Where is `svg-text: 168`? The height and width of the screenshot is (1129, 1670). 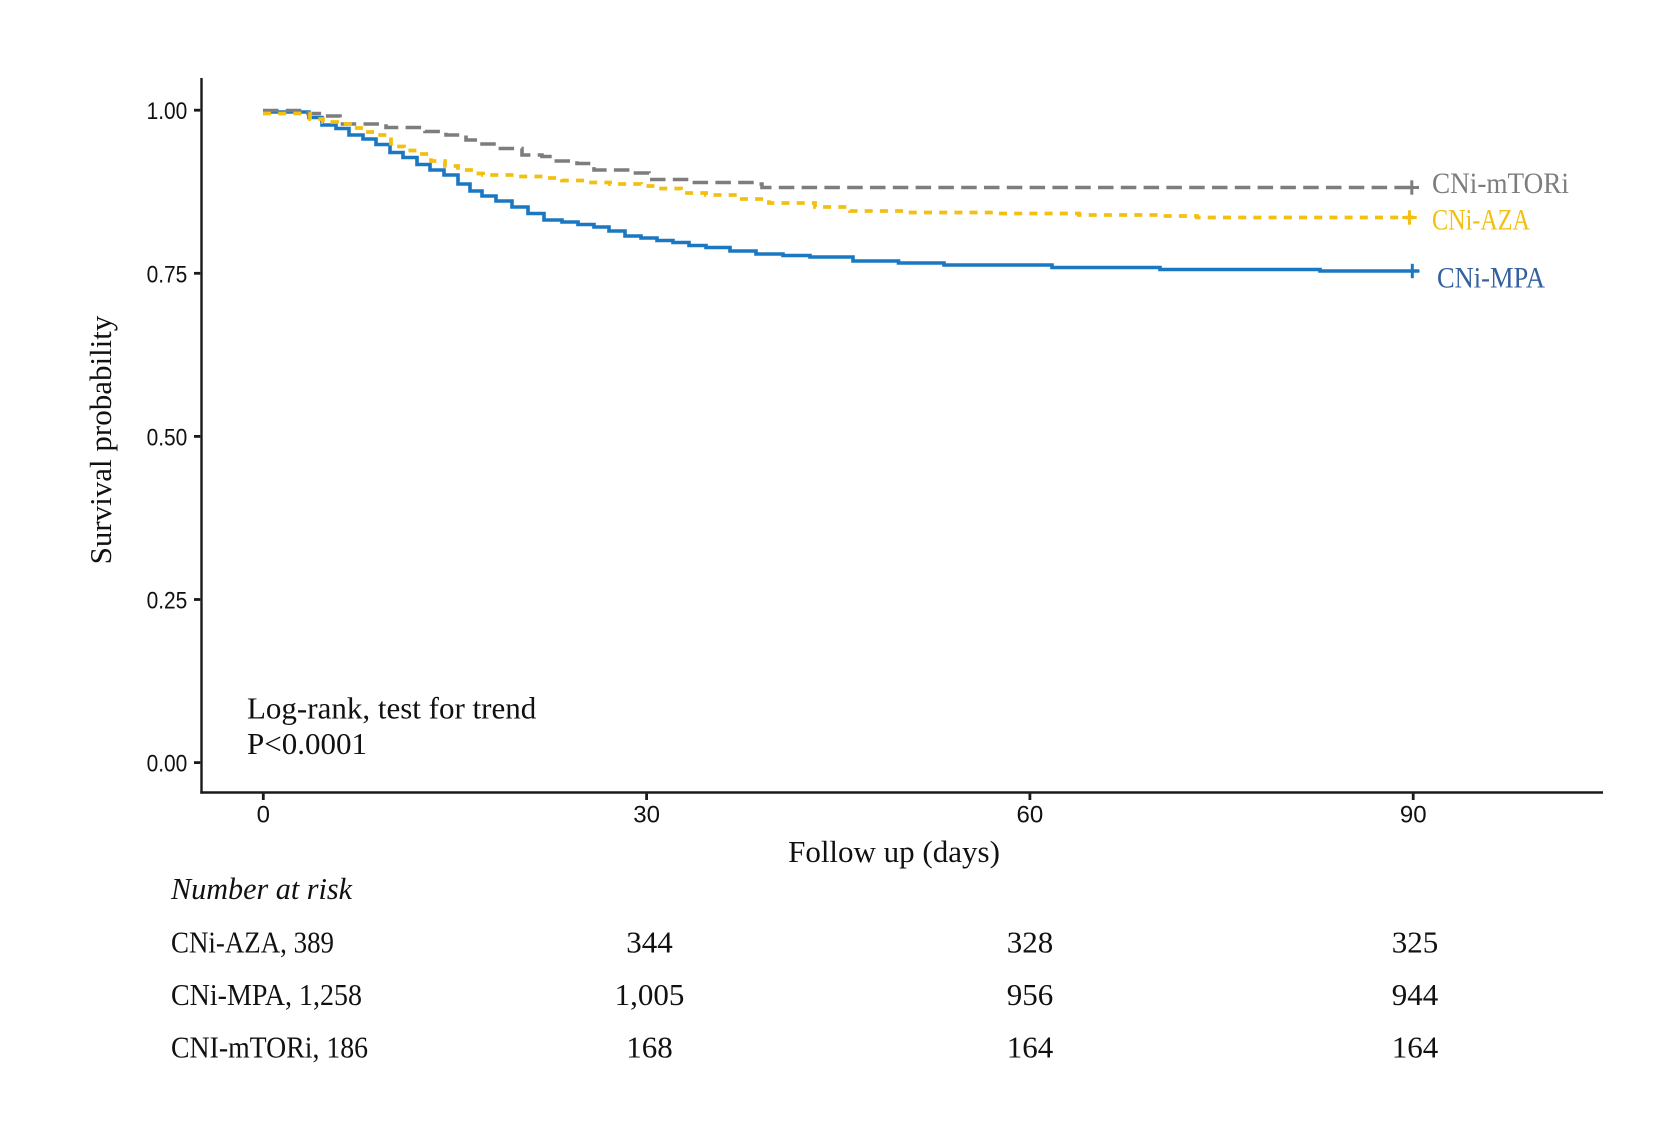
svg-text: 168 is located at coordinates (649, 1047).